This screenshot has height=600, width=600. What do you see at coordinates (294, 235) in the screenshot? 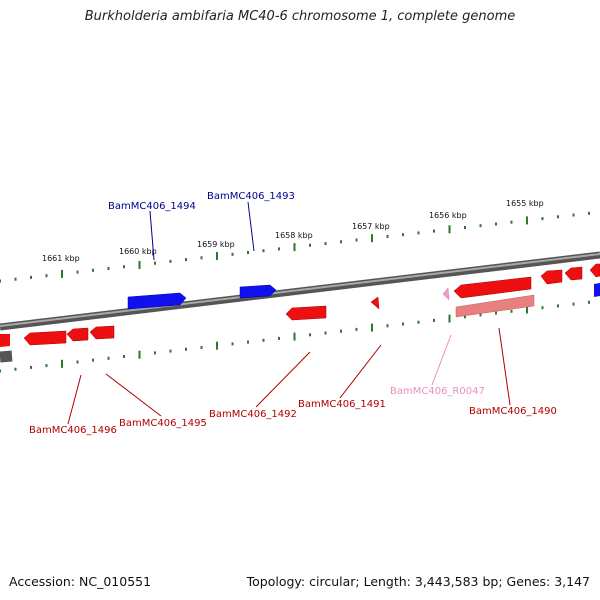
I see `kbp-label-1658: 1658 kbp` at bounding box center [294, 235].